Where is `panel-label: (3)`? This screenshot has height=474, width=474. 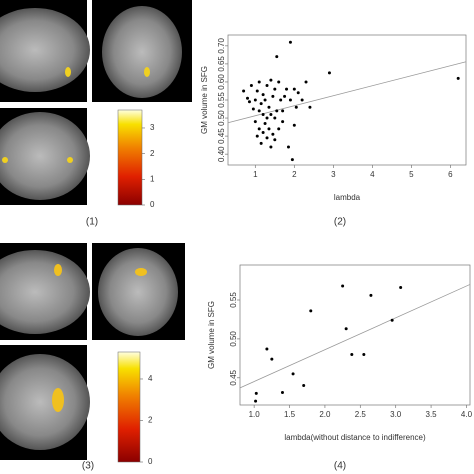 panel-label: (3) is located at coordinates (88, 466).